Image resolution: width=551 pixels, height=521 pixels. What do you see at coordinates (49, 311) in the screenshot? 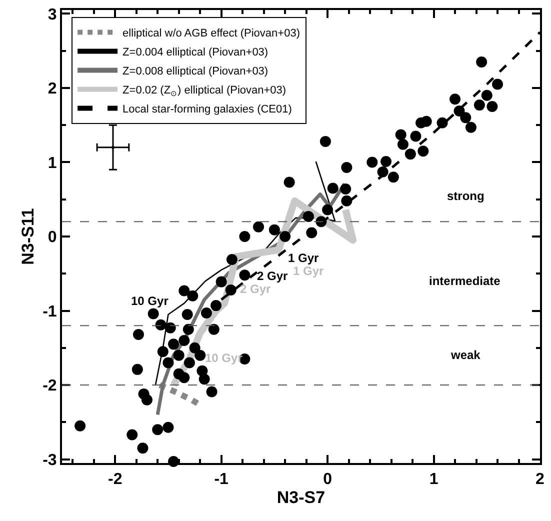
I see `y-tick-label: -1` at bounding box center [49, 311].